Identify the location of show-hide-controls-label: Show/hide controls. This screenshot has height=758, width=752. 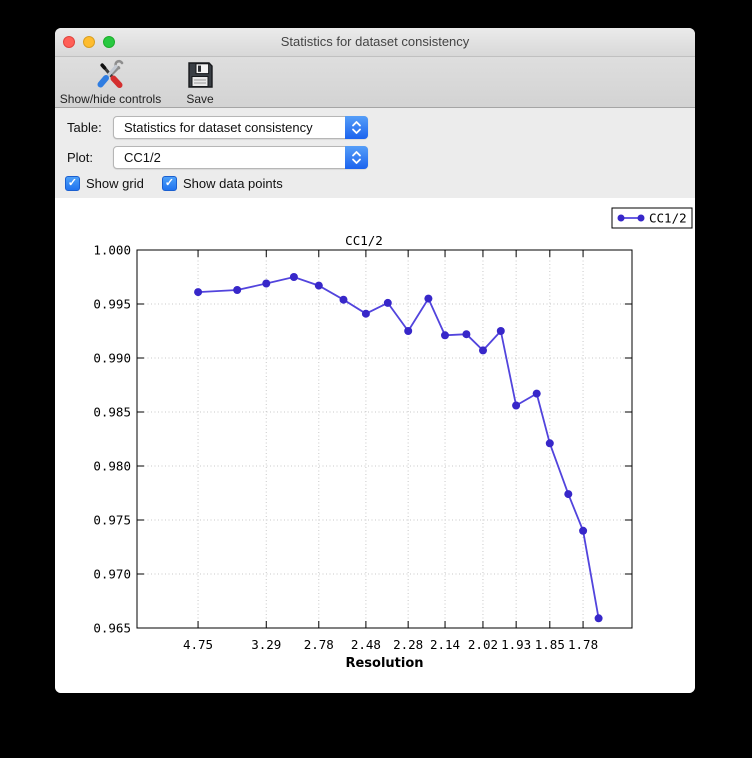
(110, 99).